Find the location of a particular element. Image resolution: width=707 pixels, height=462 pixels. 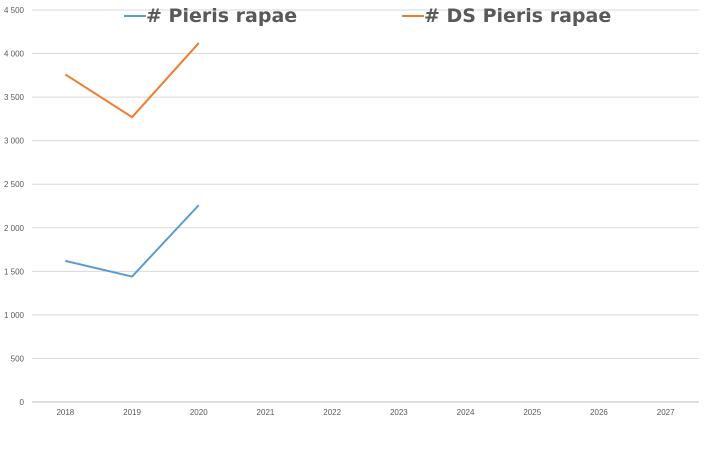

series-line-ds-pieris-rapae is located at coordinates (132, 80).